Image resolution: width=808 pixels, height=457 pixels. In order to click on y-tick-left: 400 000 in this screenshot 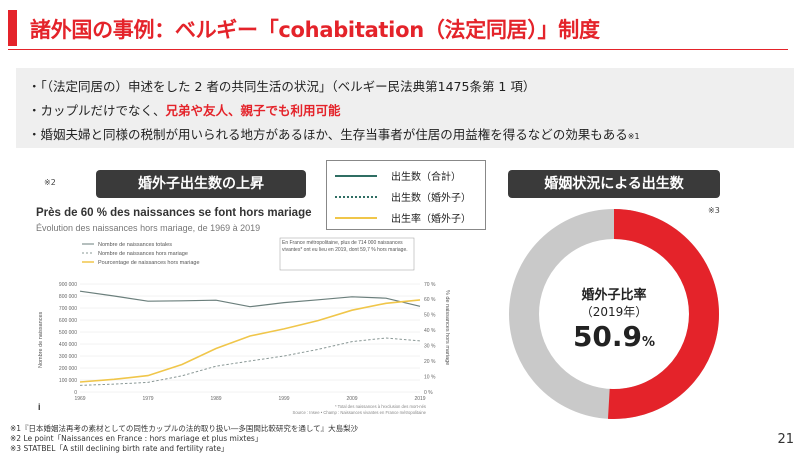, I will do `click(68, 345)`.